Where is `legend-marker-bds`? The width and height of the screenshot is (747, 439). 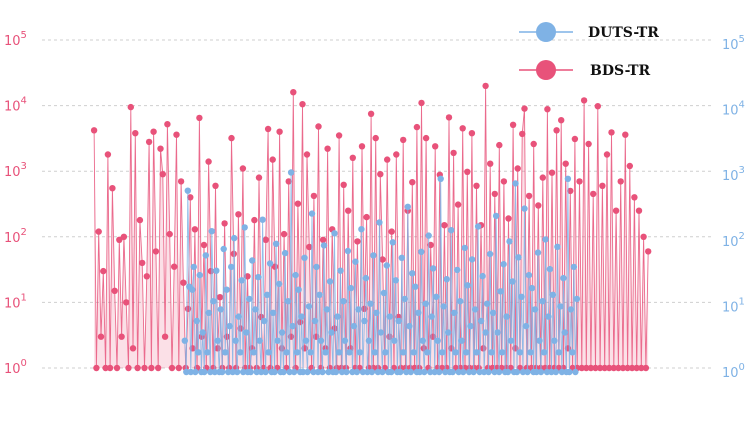
legend-marker-bds is located at coordinates (546, 70).